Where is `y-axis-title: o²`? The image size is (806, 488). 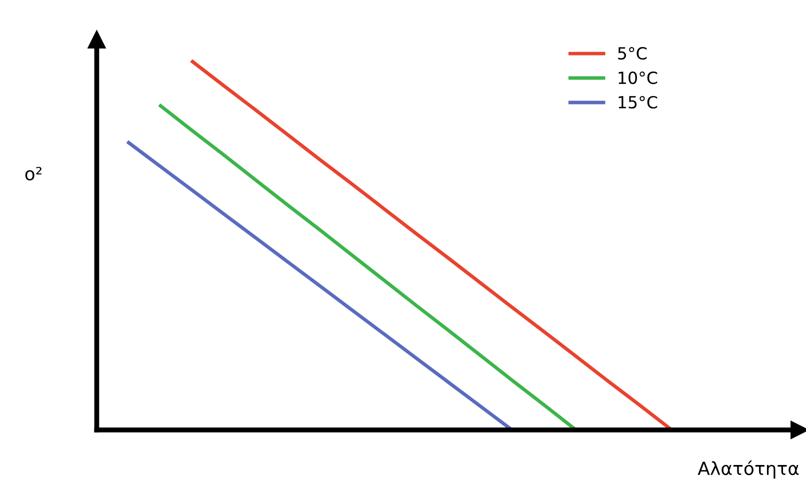
y-axis-title: o² is located at coordinates (33, 173).